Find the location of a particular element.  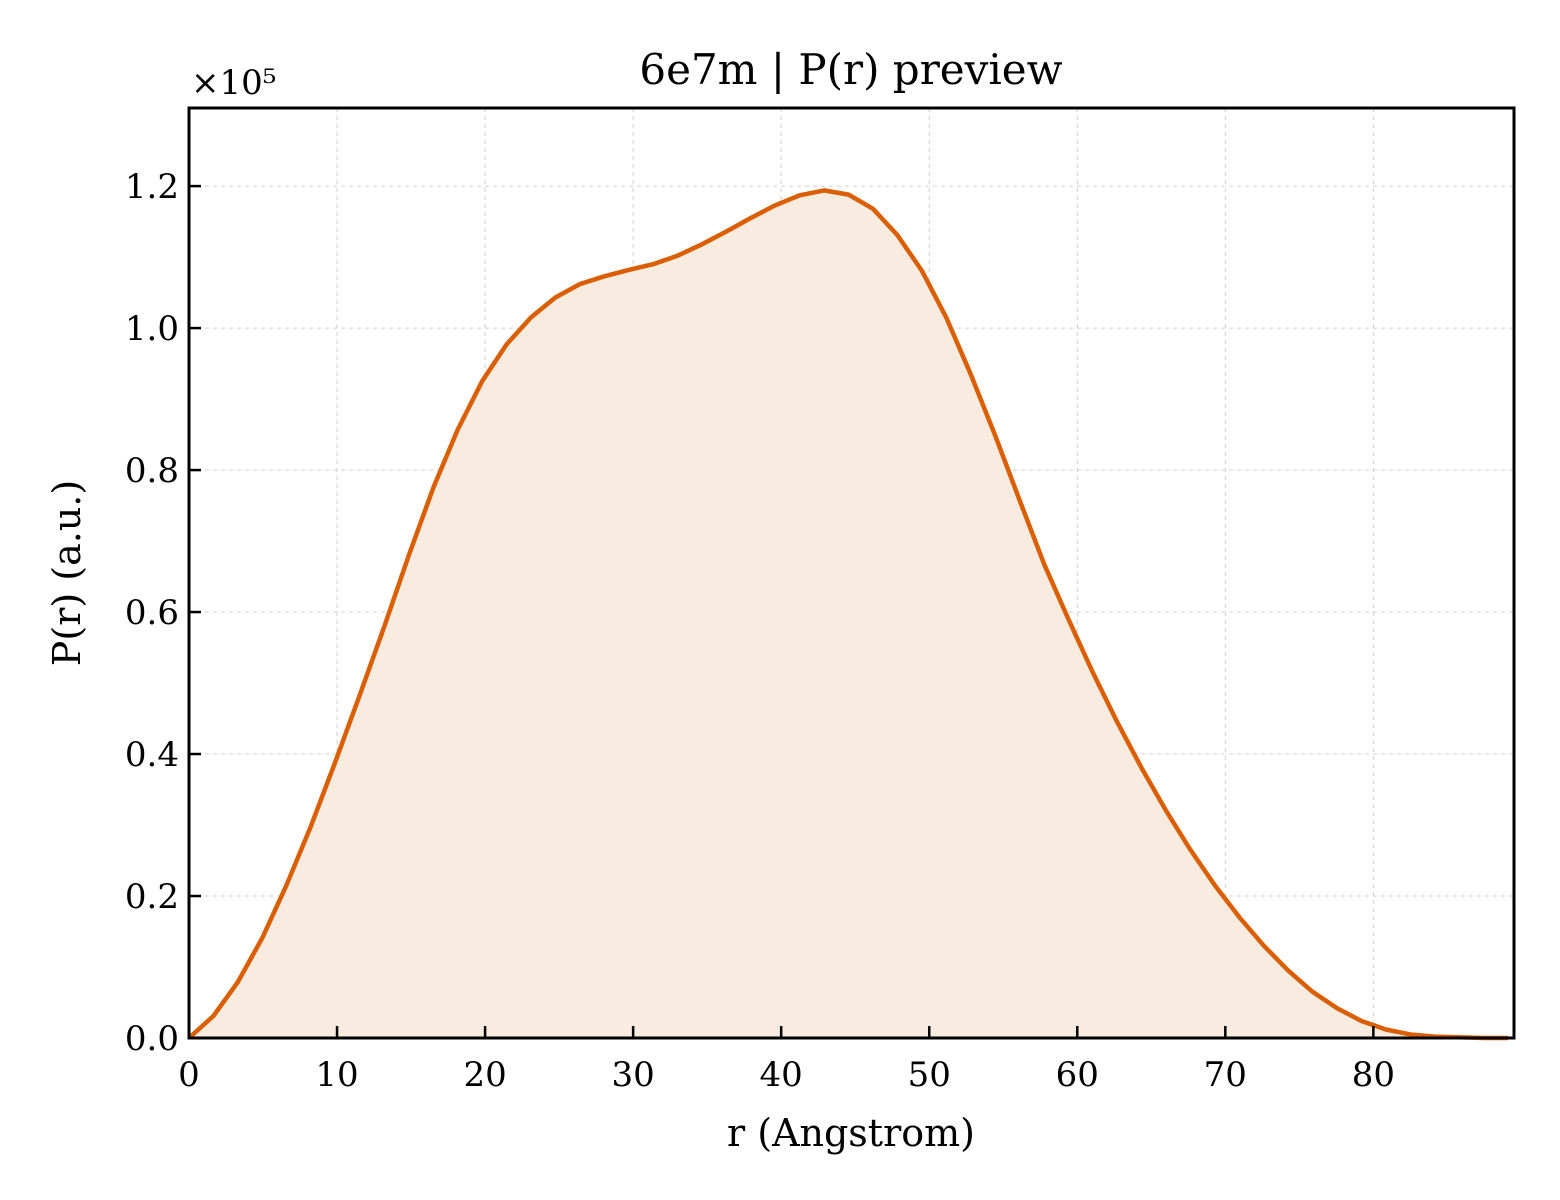

x-tick-label: 50 is located at coordinates (929, 1075).